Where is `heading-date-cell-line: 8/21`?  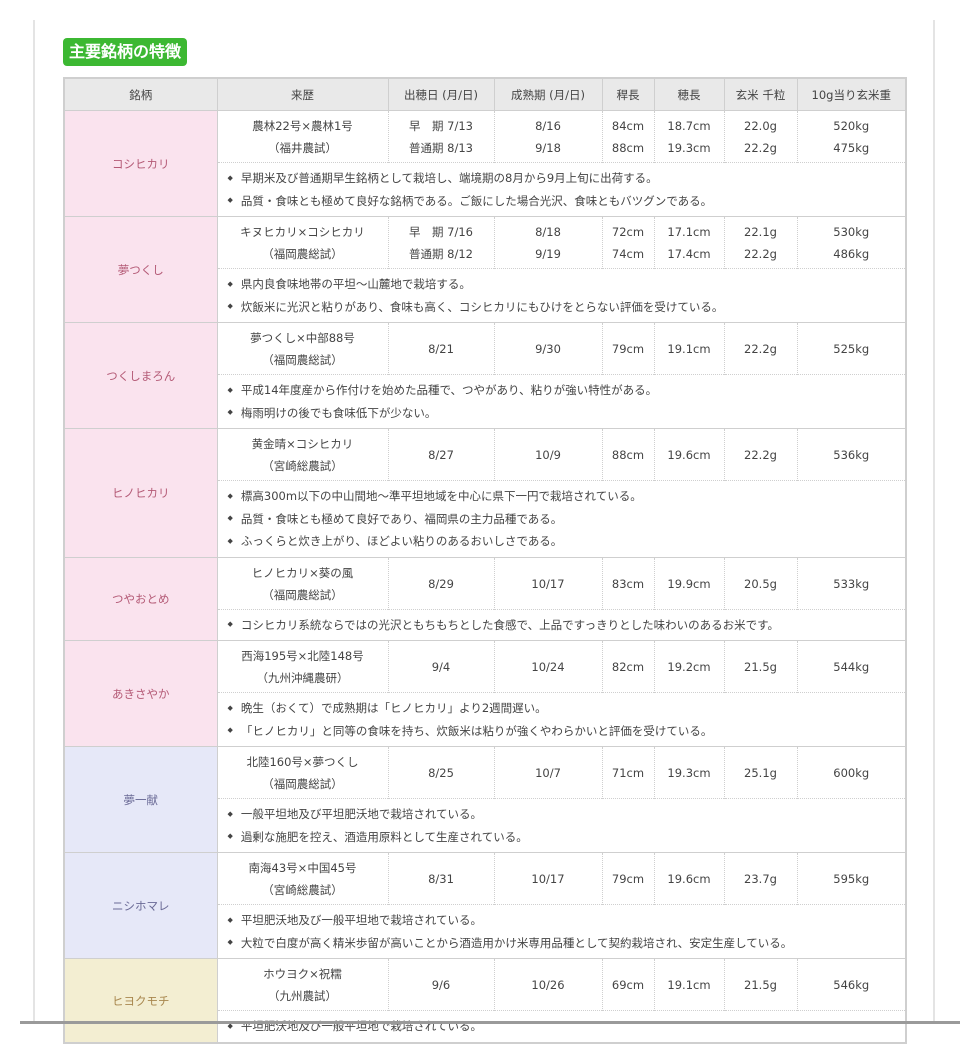
heading-date-cell-line: 8/21 is located at coordinates (441, 349).